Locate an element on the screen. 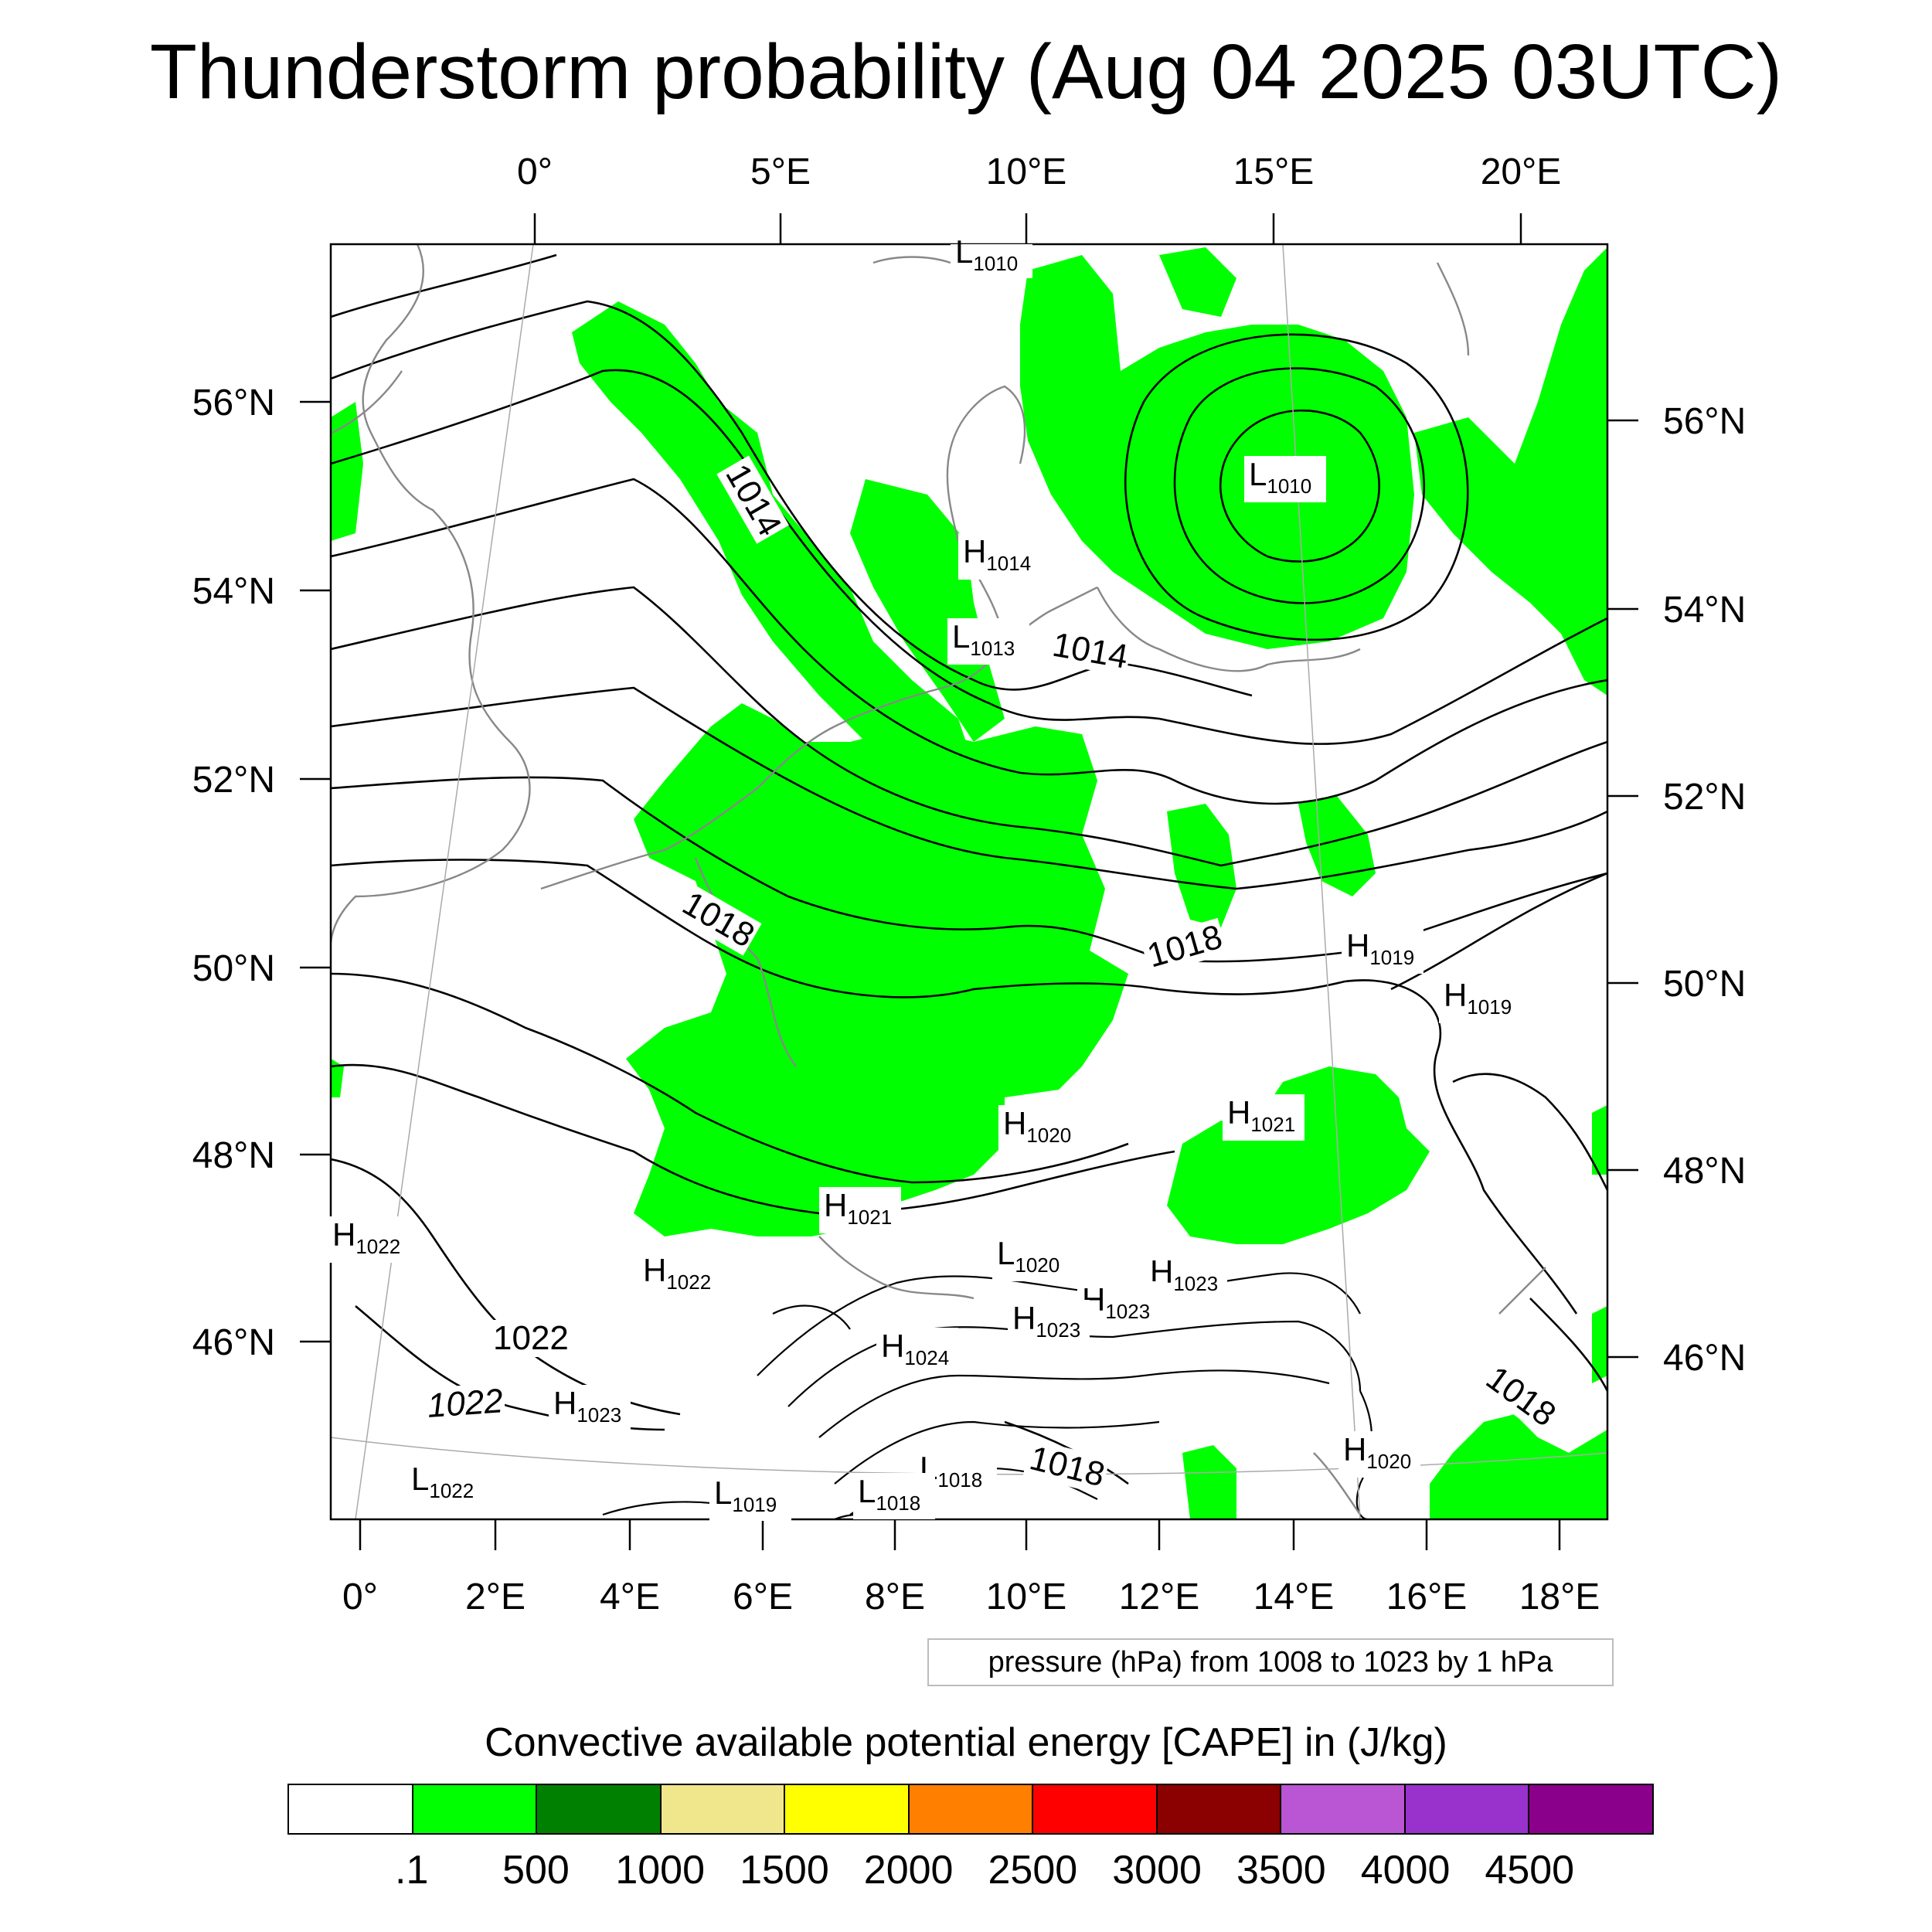  svg-text: L1018 is located at coordinates (889, 1494).